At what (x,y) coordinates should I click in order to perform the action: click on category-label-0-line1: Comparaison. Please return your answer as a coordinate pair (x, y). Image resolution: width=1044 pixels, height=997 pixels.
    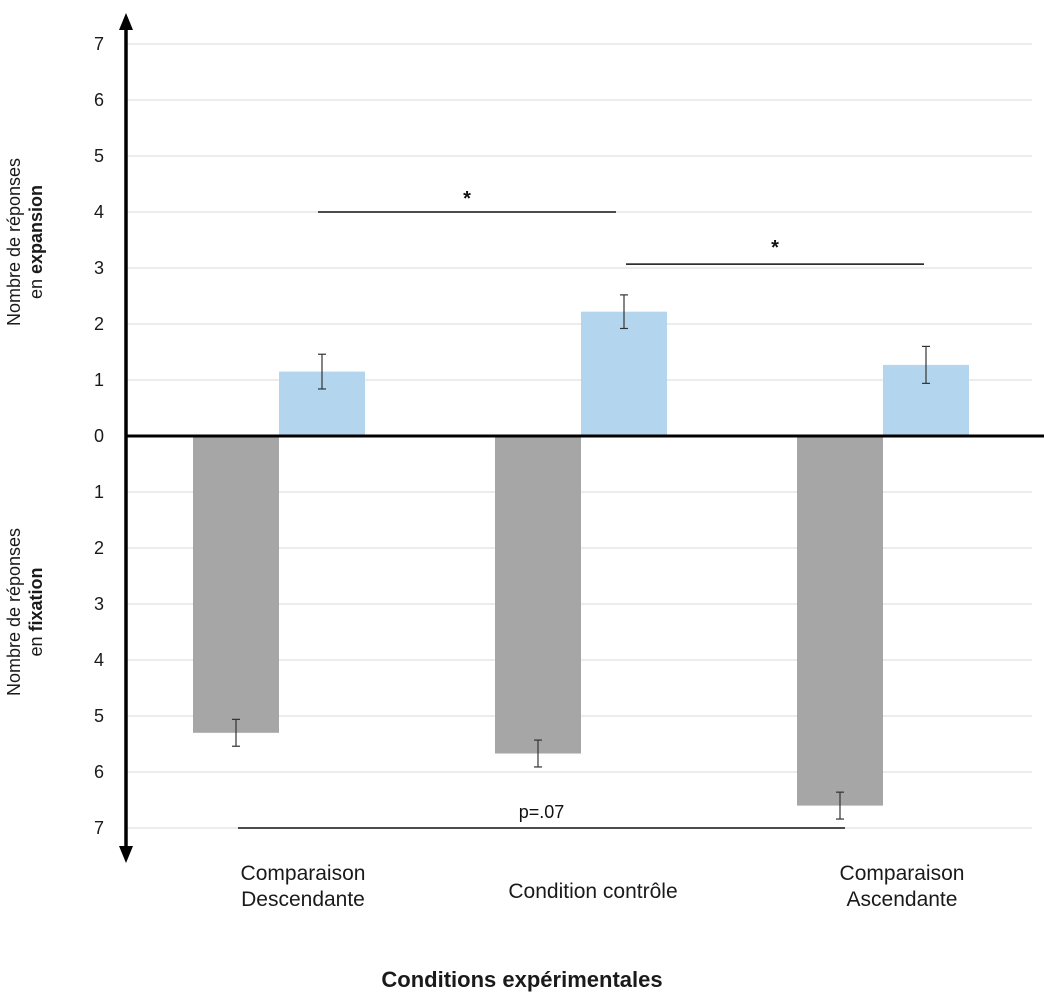
    Looking at the image, I should click on (303, 873).